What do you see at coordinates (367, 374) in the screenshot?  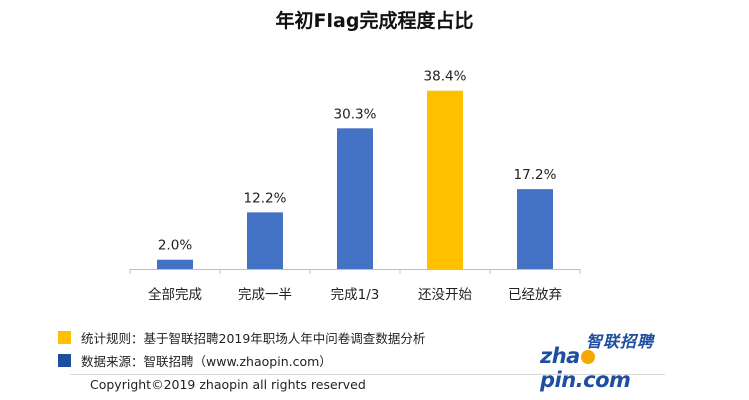 I see `footer-divider` at bounding box center [367, 374].